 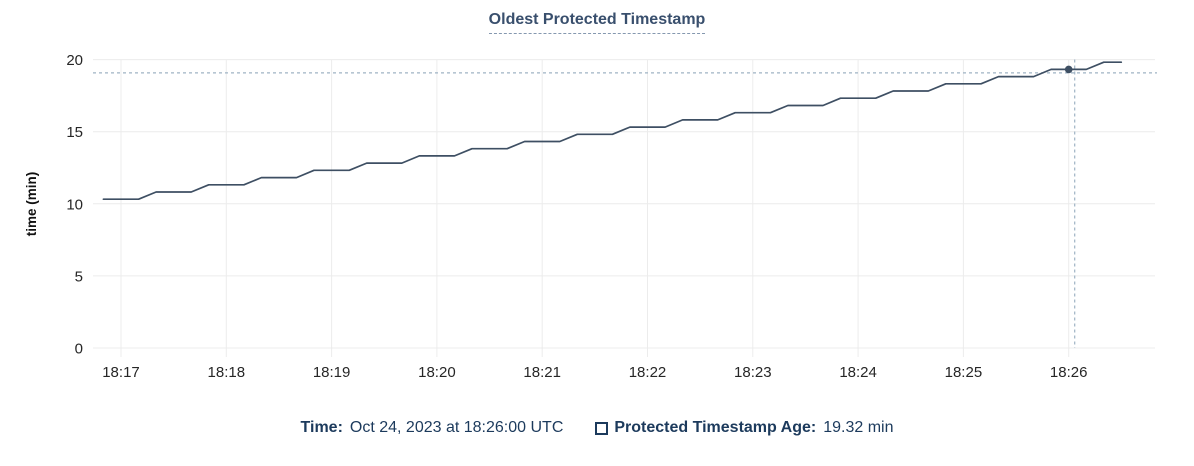 What do you see at coordinates (79, 349) in the screenshot?
I see `y-tick-label: 0` at bounding box center [79, 349].